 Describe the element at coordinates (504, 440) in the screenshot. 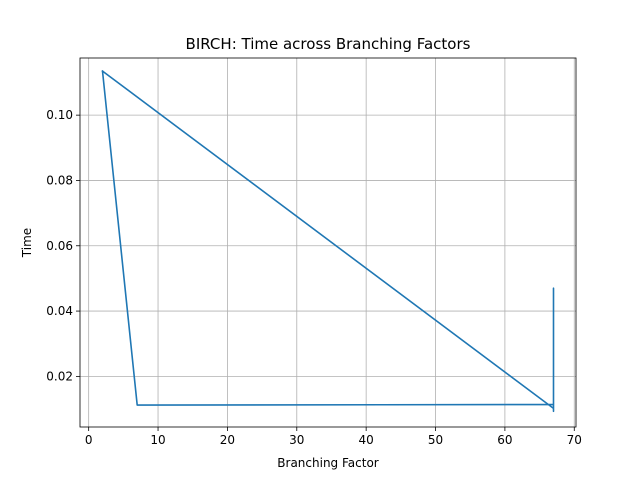

I see `x-tick-label: 60` at that location.